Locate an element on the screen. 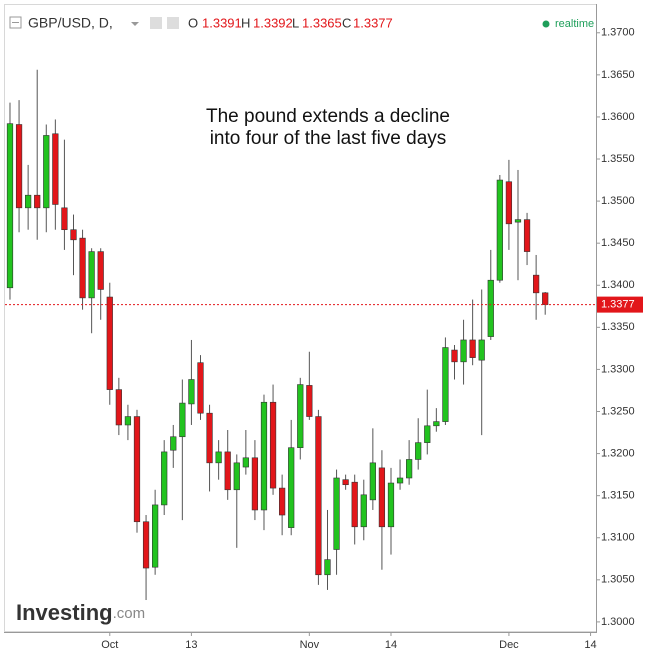 The image size is (648, 658). x-tick-label: Nov is located at coordinates (310, 645).